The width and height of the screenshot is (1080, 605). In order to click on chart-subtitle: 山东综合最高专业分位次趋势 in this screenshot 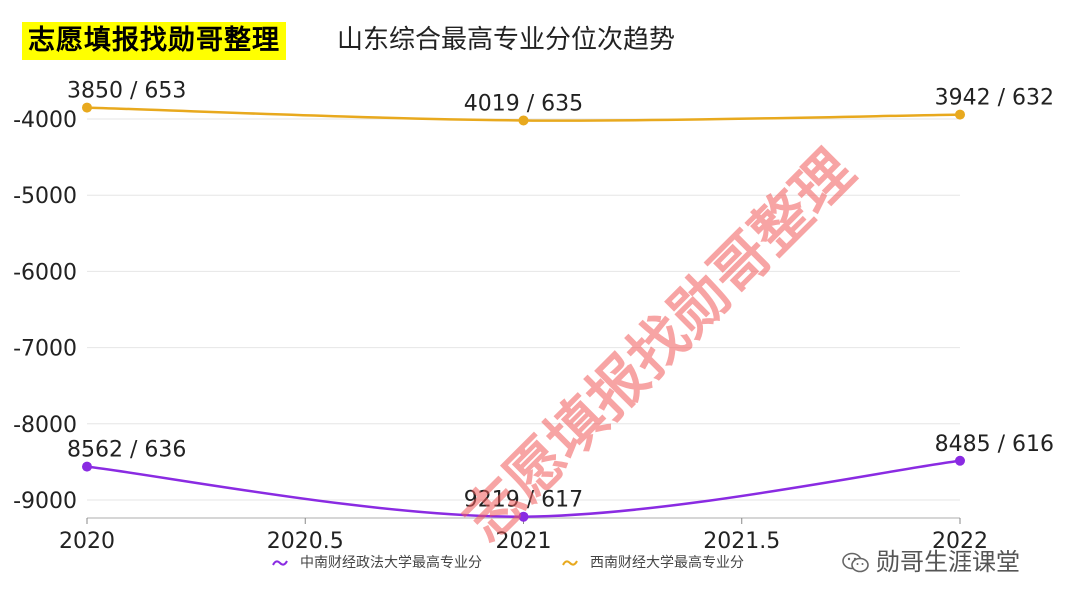, I will do `click(506, 40)`.